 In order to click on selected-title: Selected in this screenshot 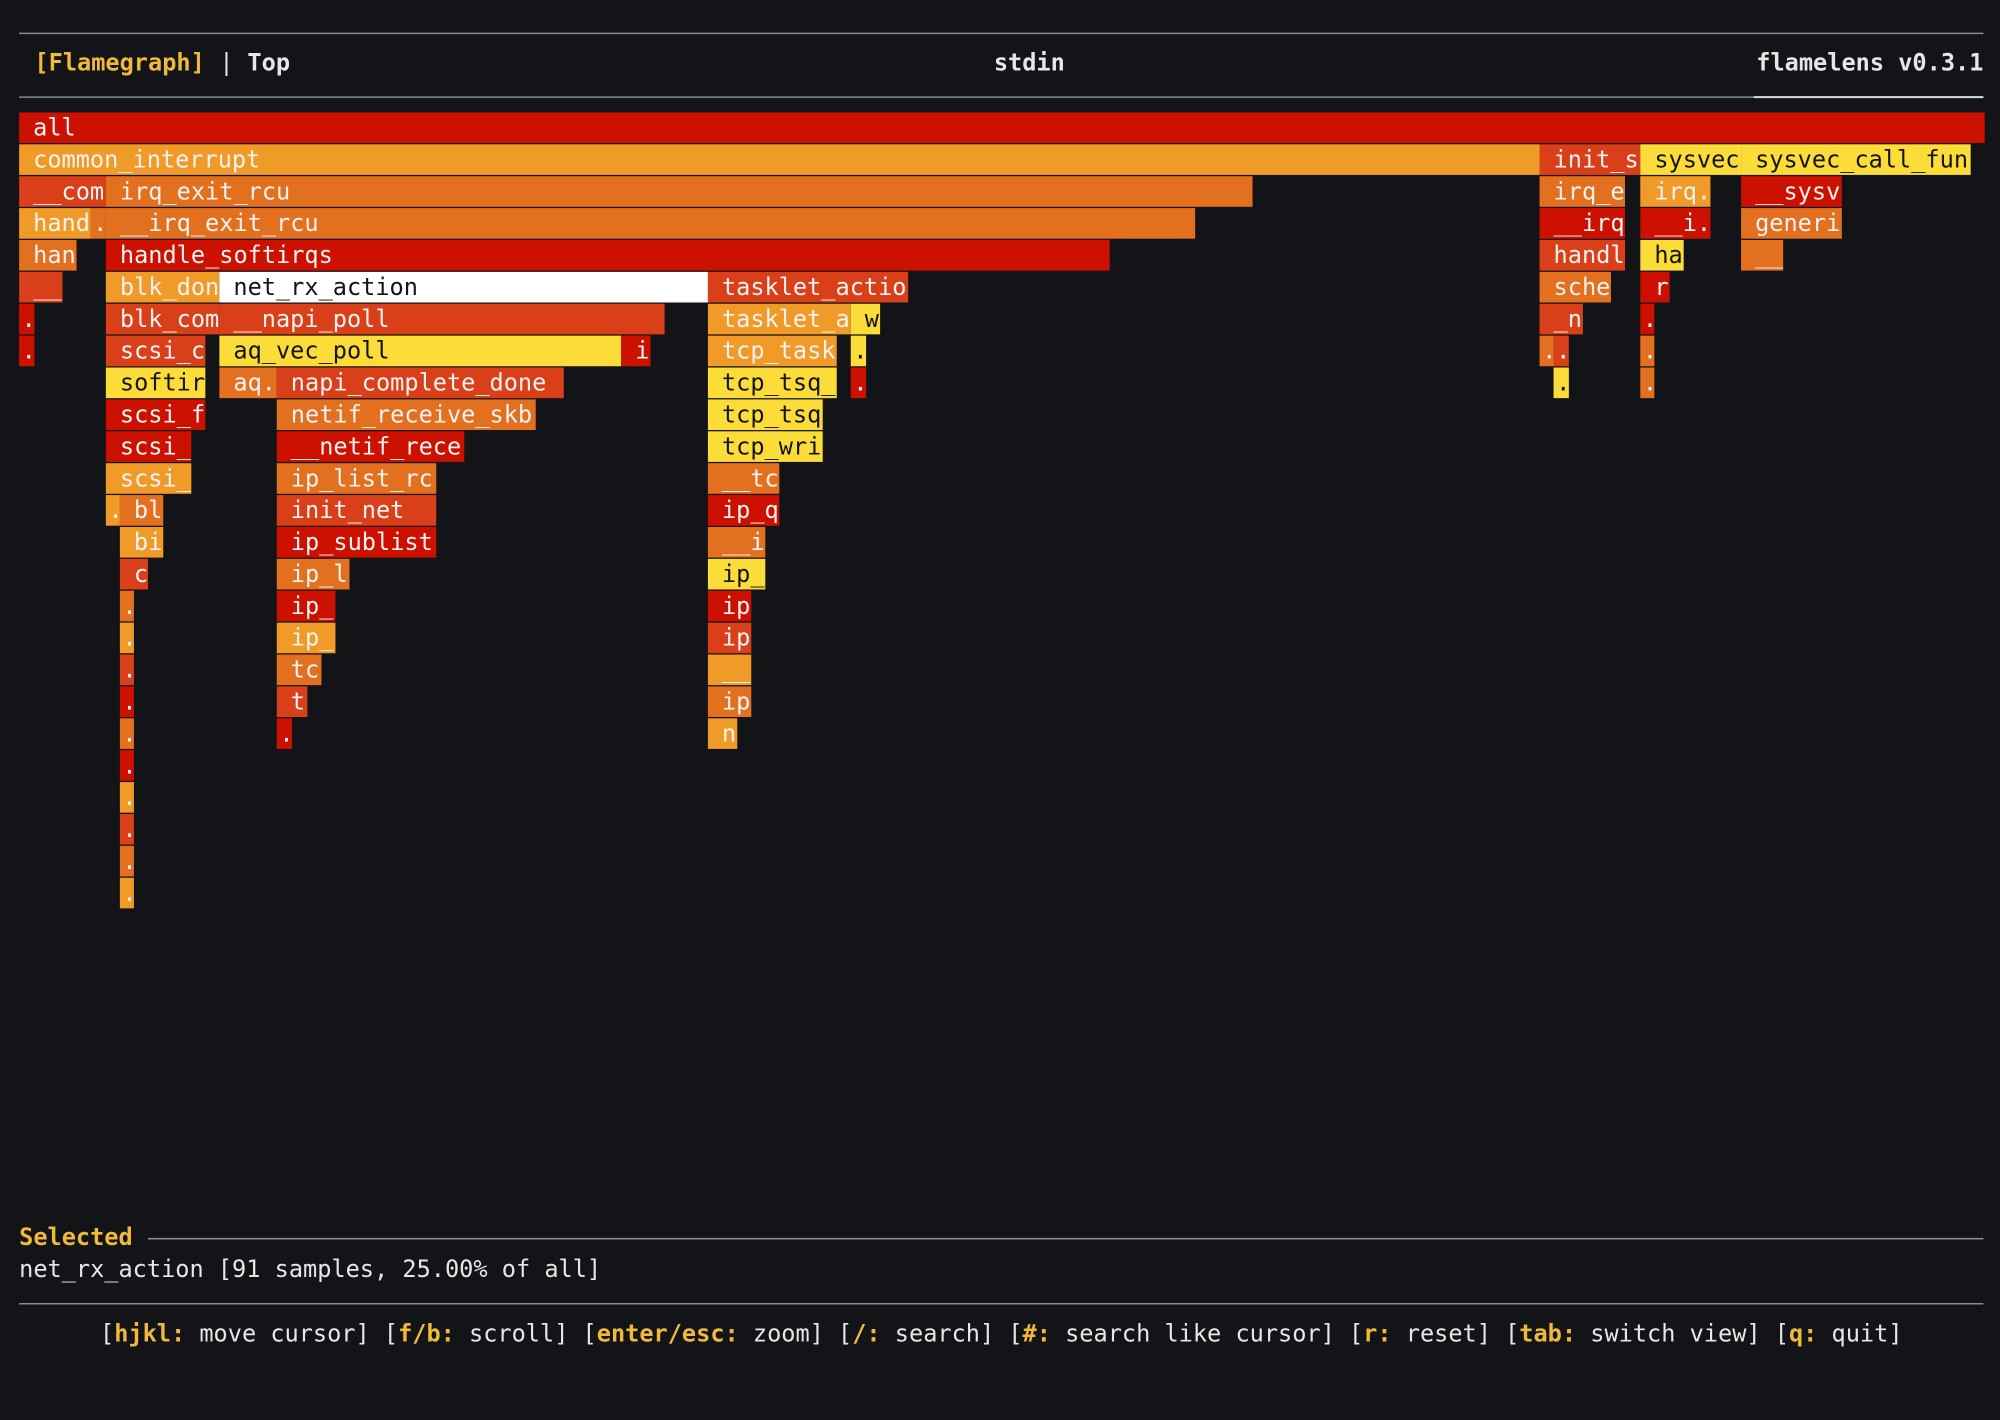, I will do `click(76, 1237)`.